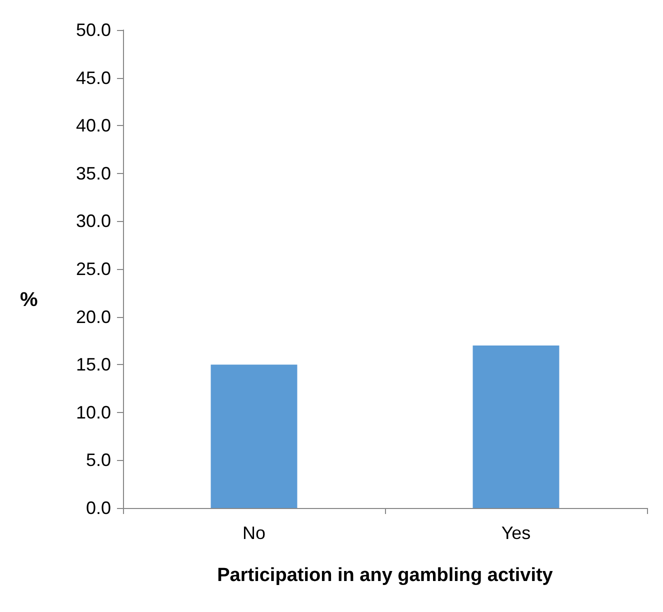 The height and width of the screenshot is (612, 663). What do you see at coordinates (98, 460) in the screenshot?
I see `y-tick-label: 5.0` at bounding box center [98, 460].